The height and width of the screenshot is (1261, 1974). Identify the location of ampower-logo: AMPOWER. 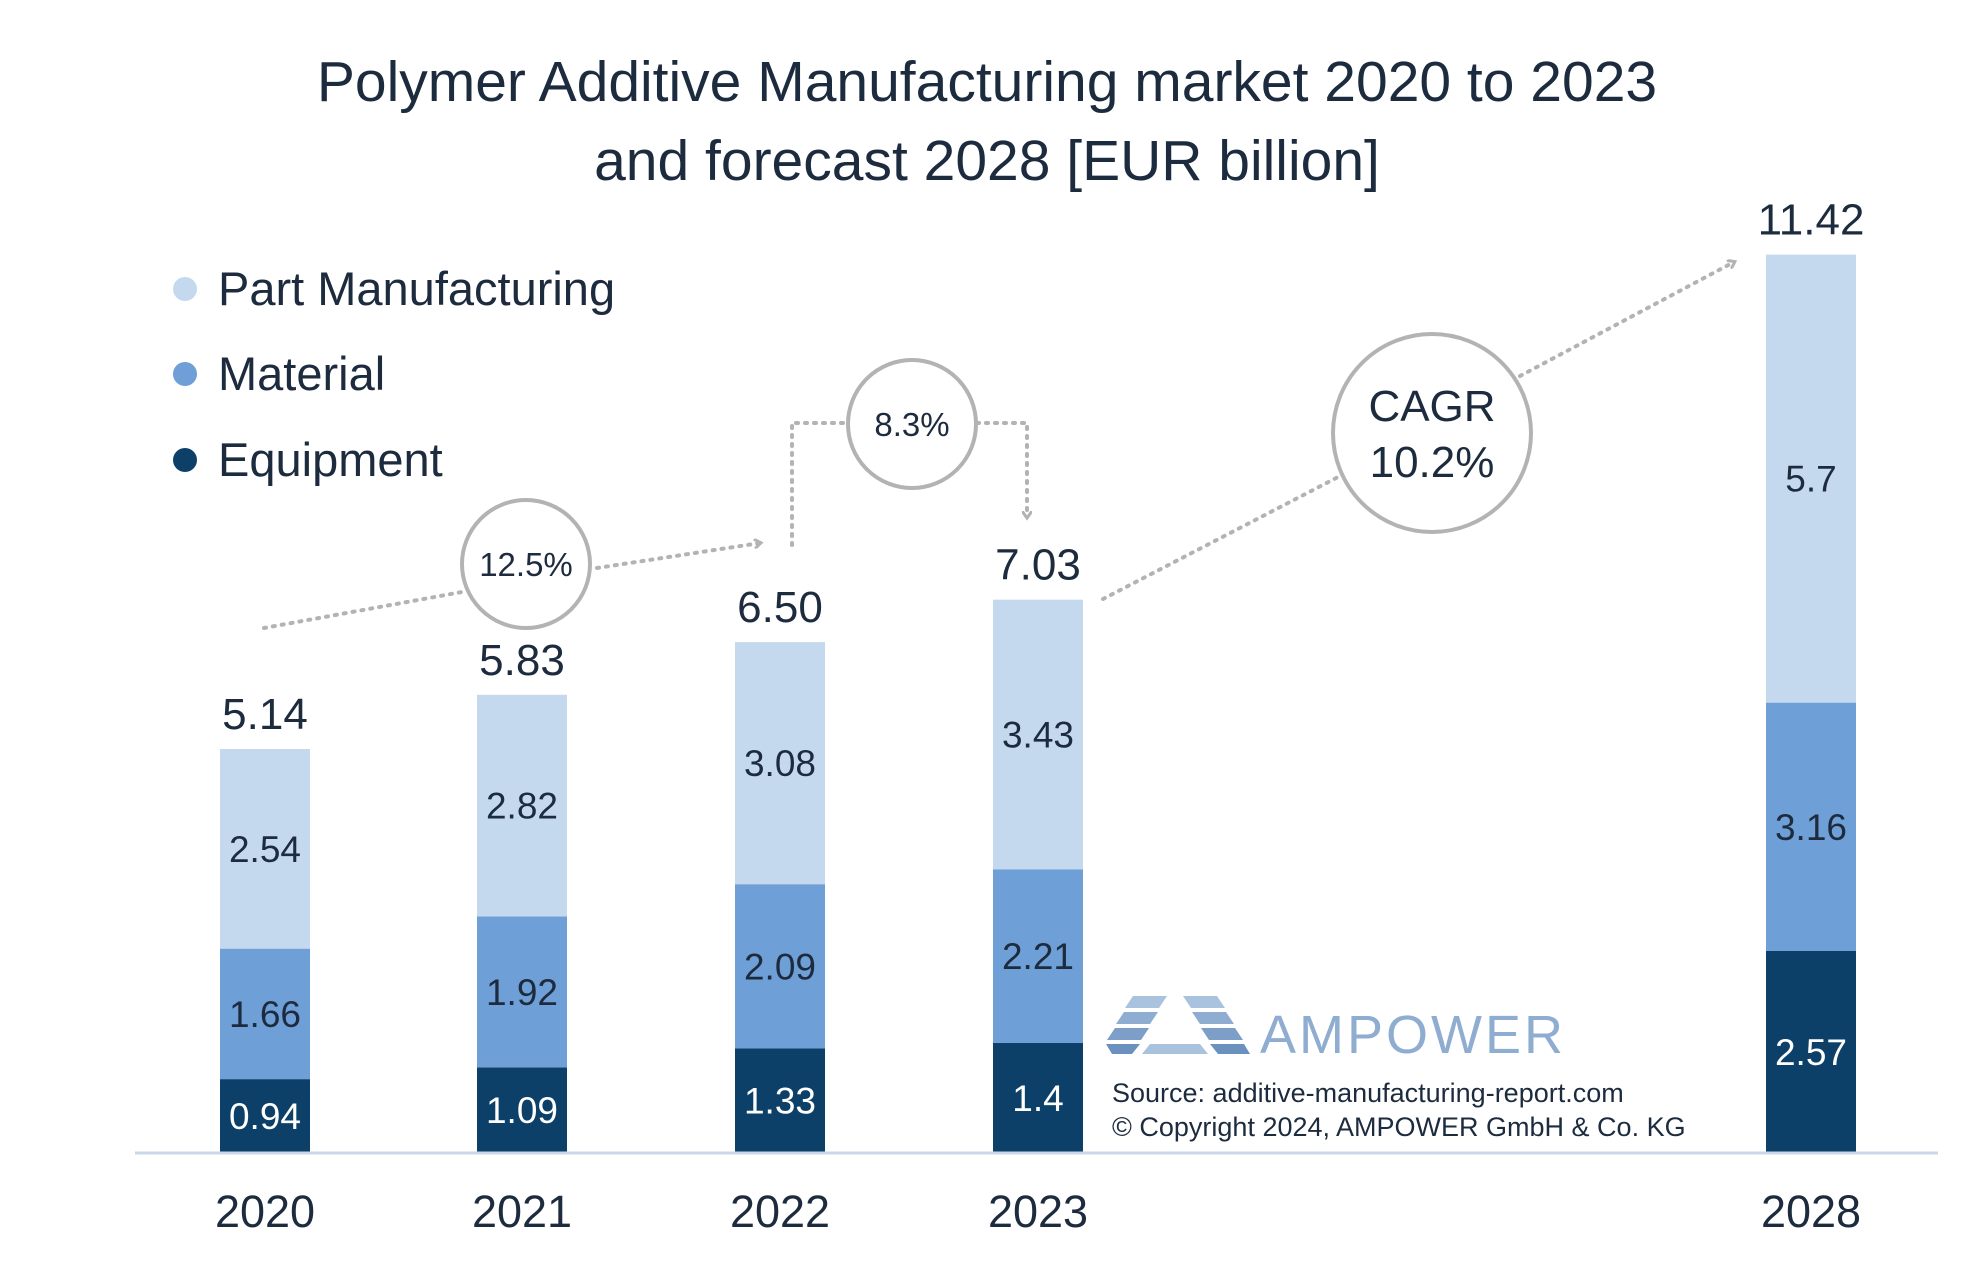
(1336, 1030).